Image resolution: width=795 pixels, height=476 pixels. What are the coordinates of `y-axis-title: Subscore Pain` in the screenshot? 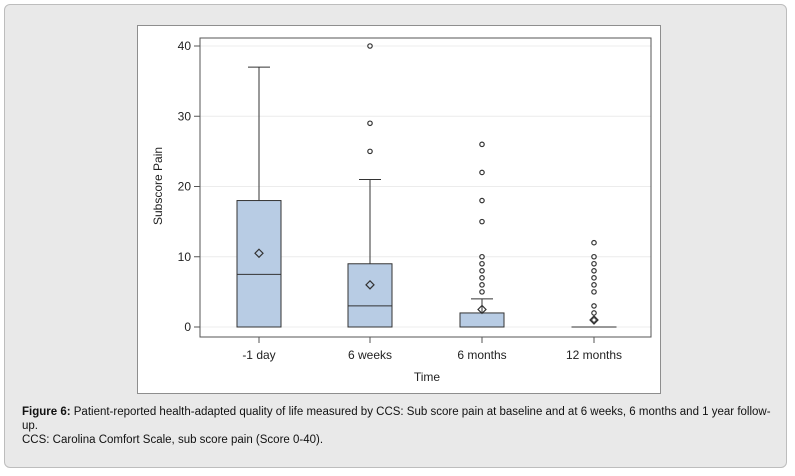 It's located at (158, 186).